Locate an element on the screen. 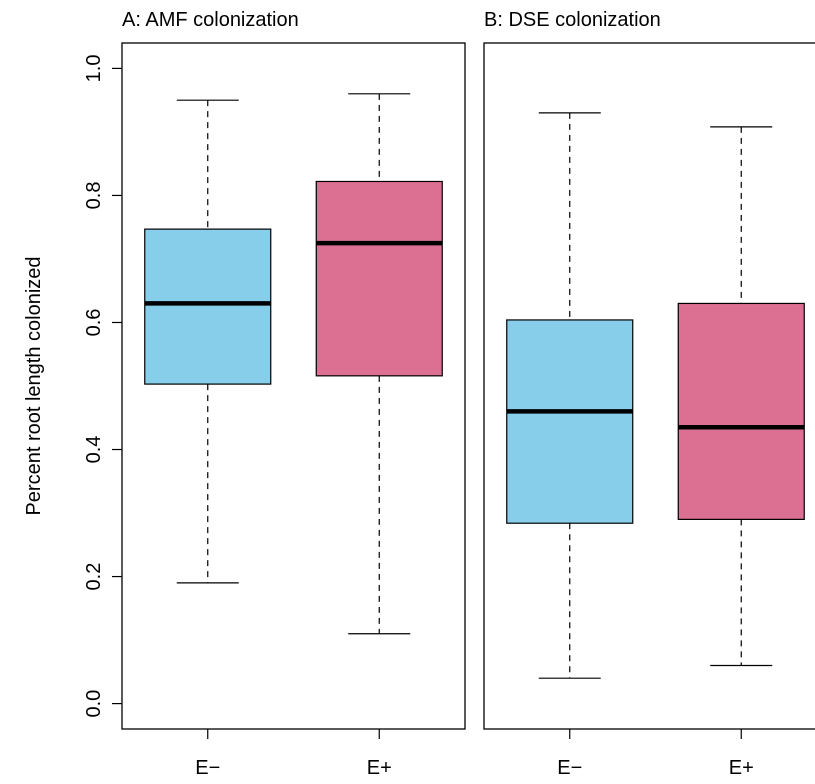  y-tick-label: 0.2 is located at coordinates (94, 577).